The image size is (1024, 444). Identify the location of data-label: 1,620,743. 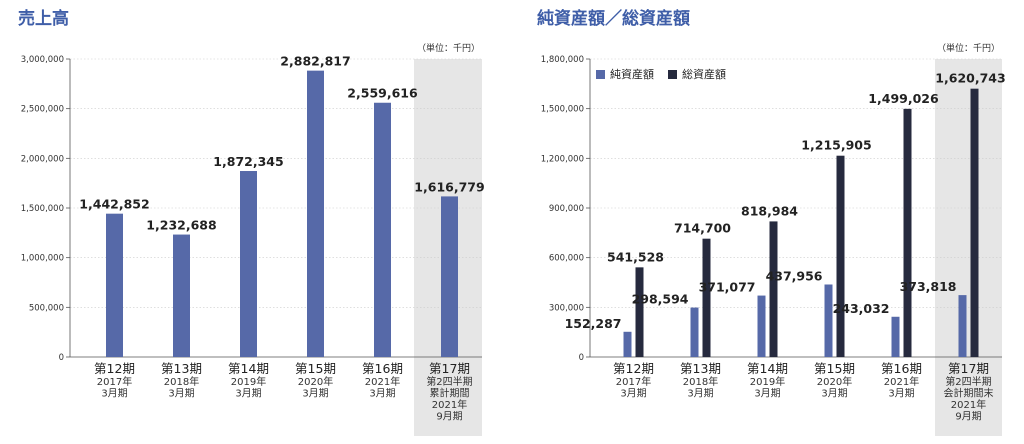
(970, 78).